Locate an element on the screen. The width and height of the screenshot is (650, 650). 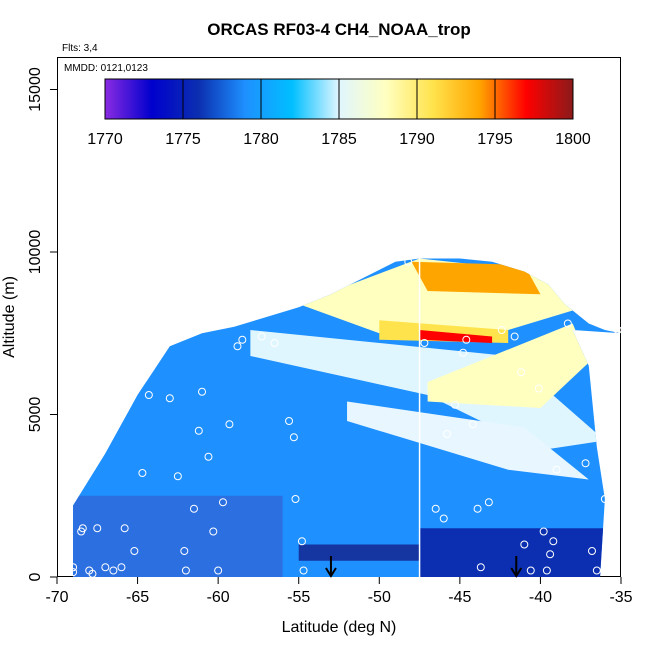
colorbar-dividers is located at coordinates (339, 99).